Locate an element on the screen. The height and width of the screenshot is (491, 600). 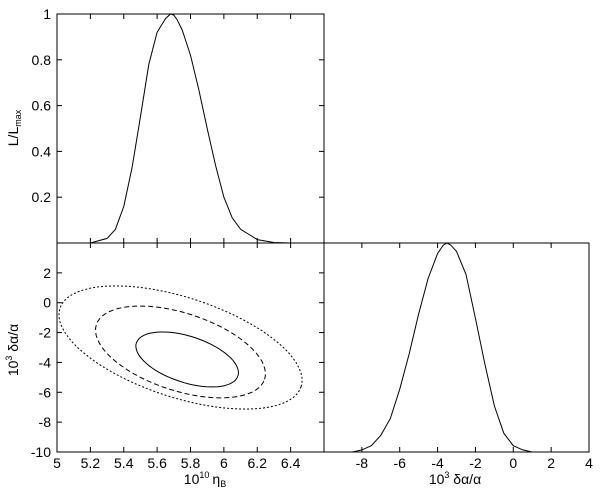
alpha-x-tick-label: -6 is located at coordinates (399, 463).